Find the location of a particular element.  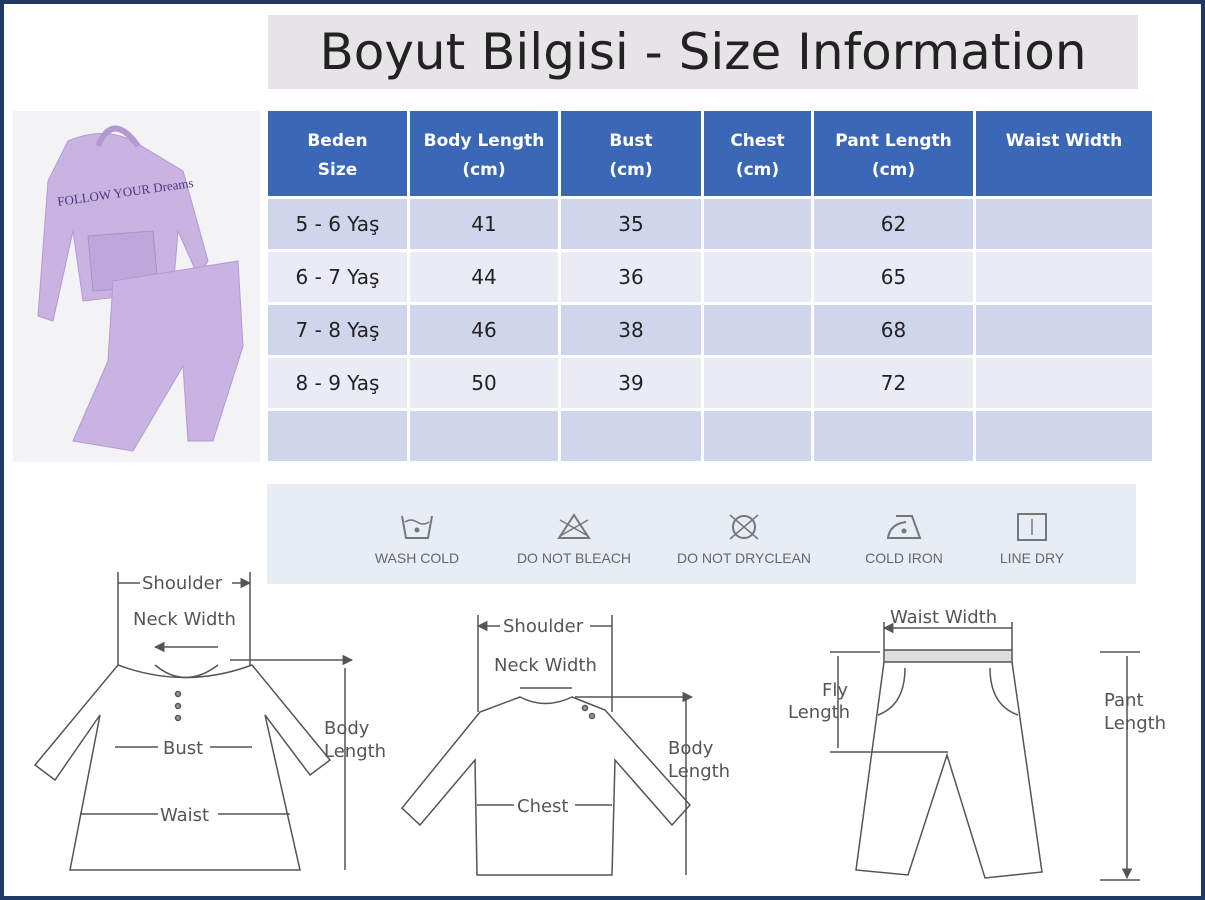

cell: 5 - 6 Yaş is located at coordinates (337, 224).